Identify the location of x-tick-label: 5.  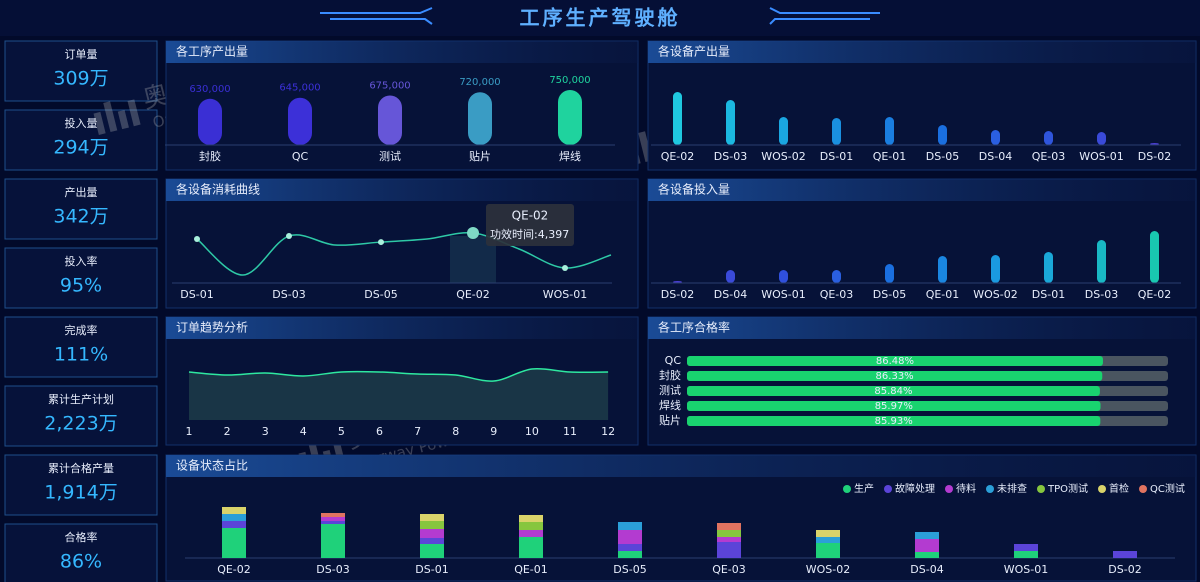
(341, 431).